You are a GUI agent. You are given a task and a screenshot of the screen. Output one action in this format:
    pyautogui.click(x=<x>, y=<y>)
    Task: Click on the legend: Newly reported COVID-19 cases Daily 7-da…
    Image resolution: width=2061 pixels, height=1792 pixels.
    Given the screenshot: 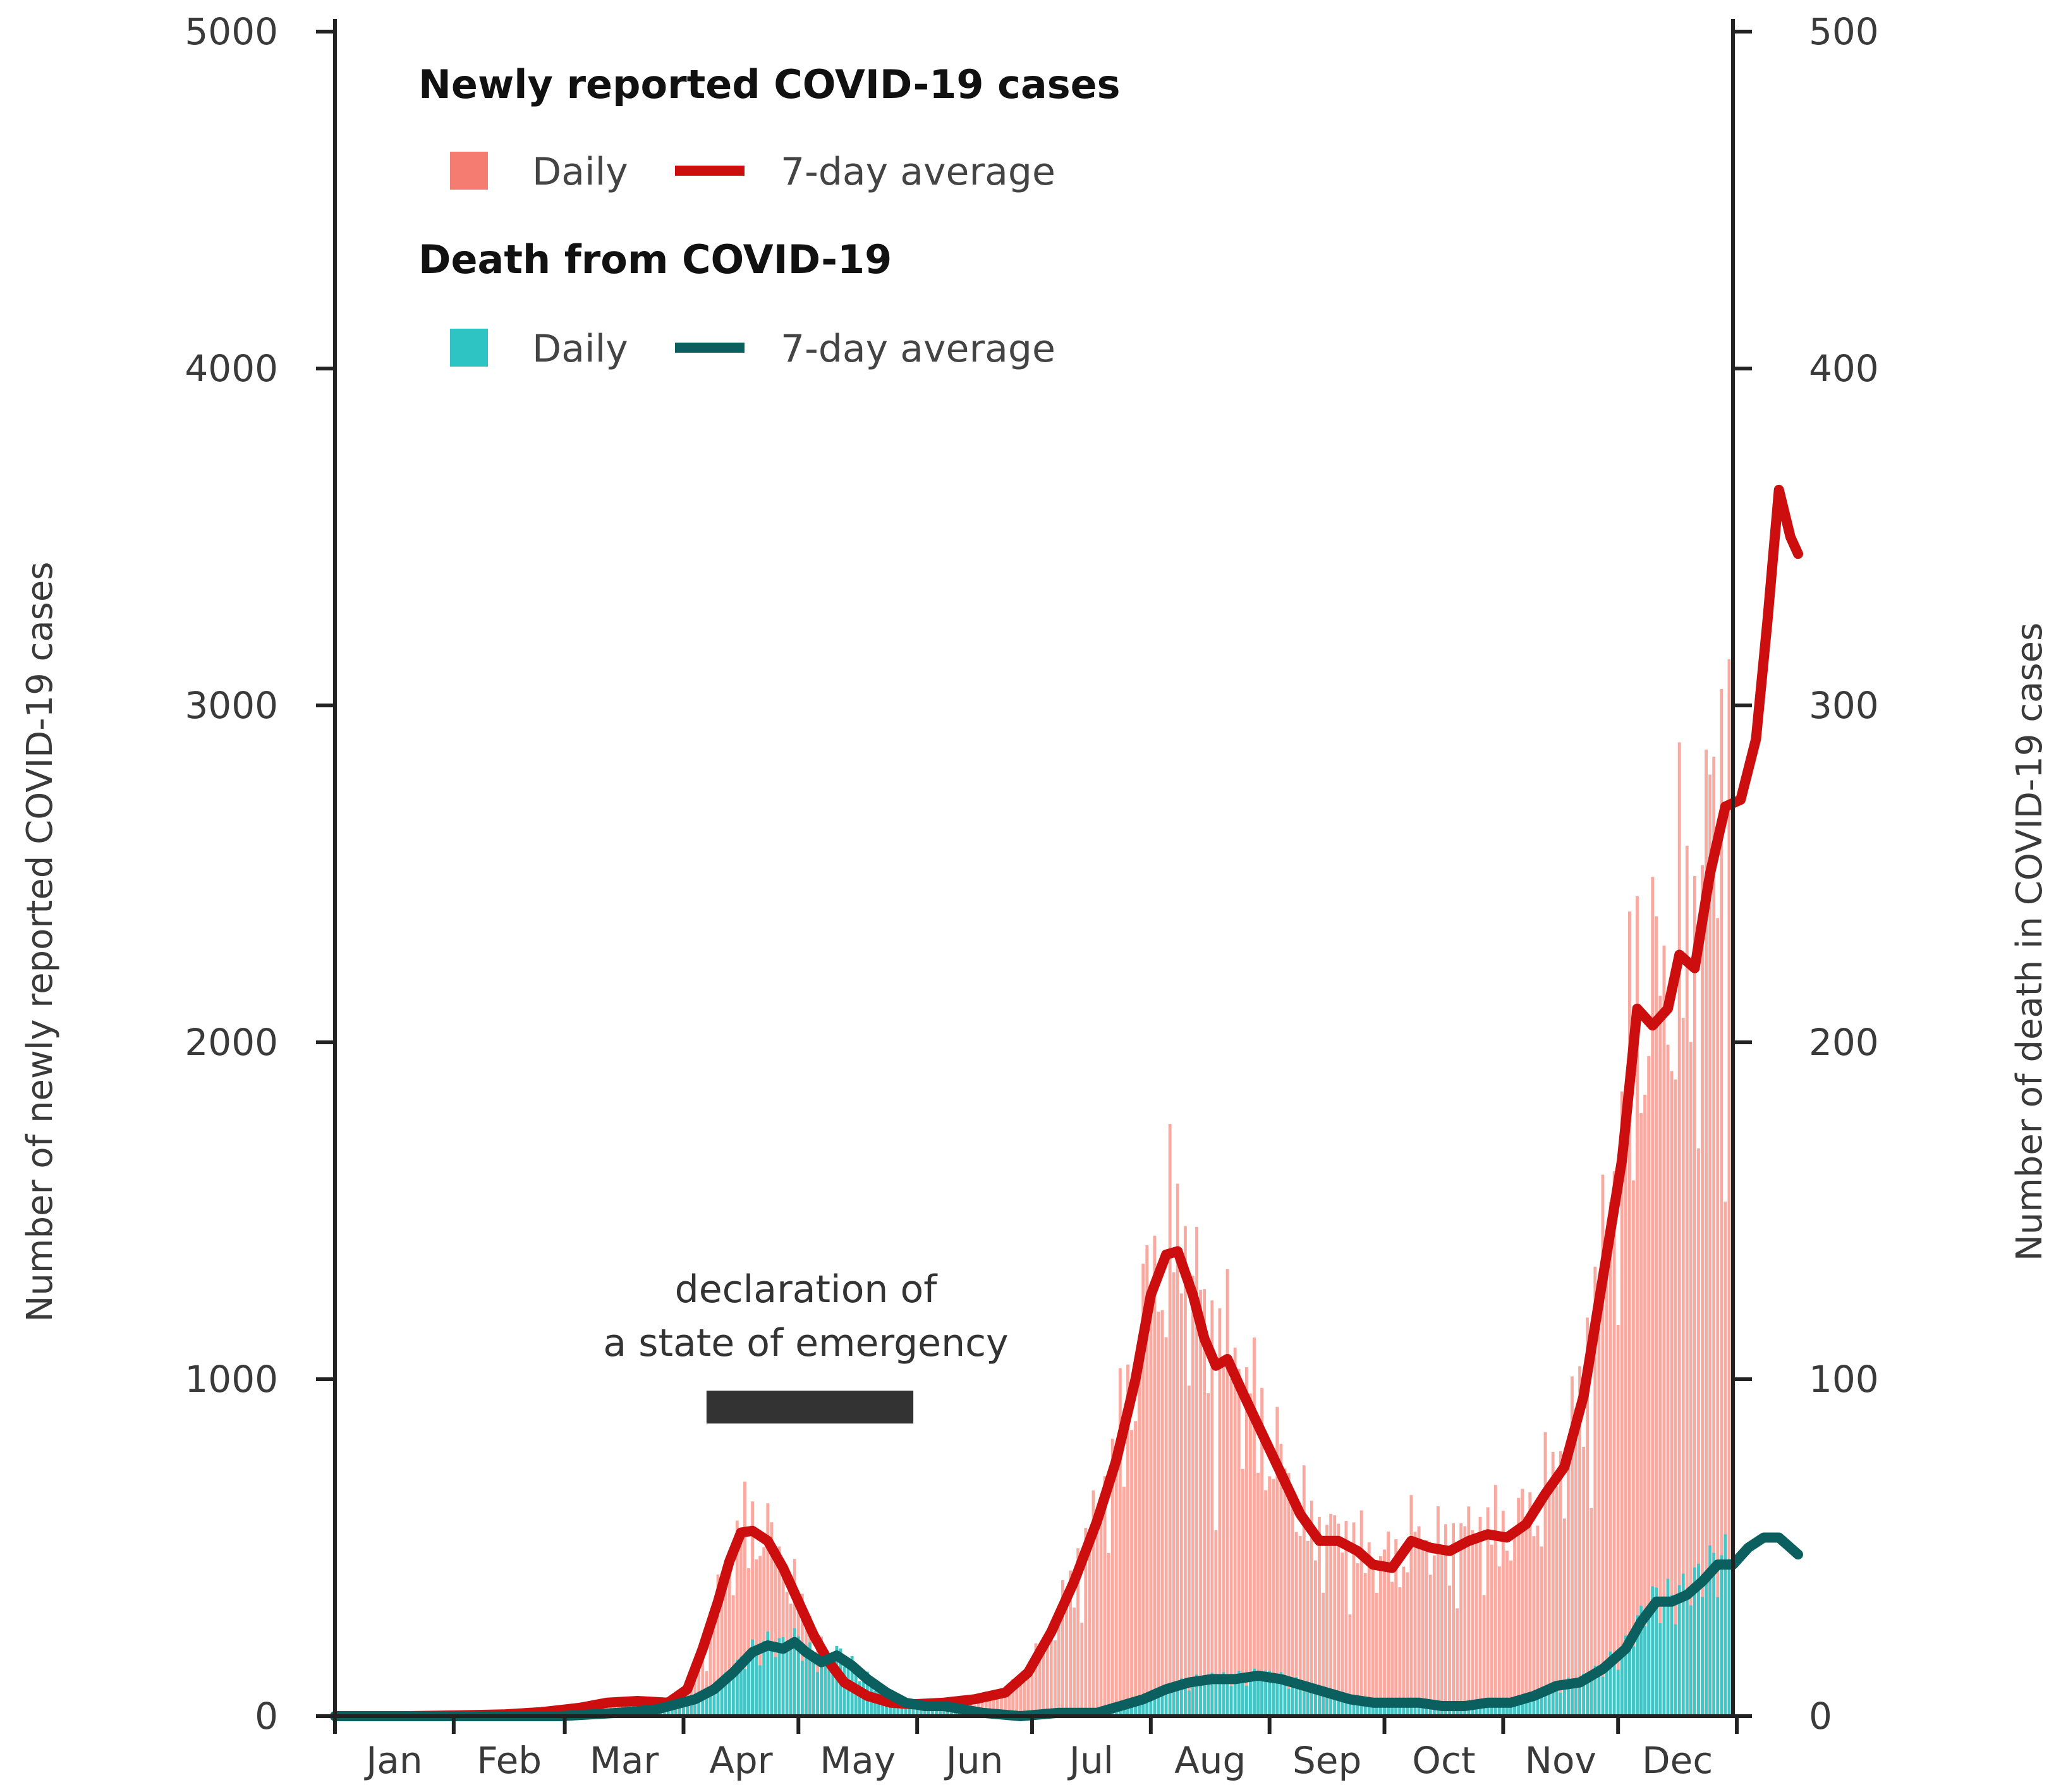 What is the action you would take?
    pyautogui.click(x=769, y=216)
    